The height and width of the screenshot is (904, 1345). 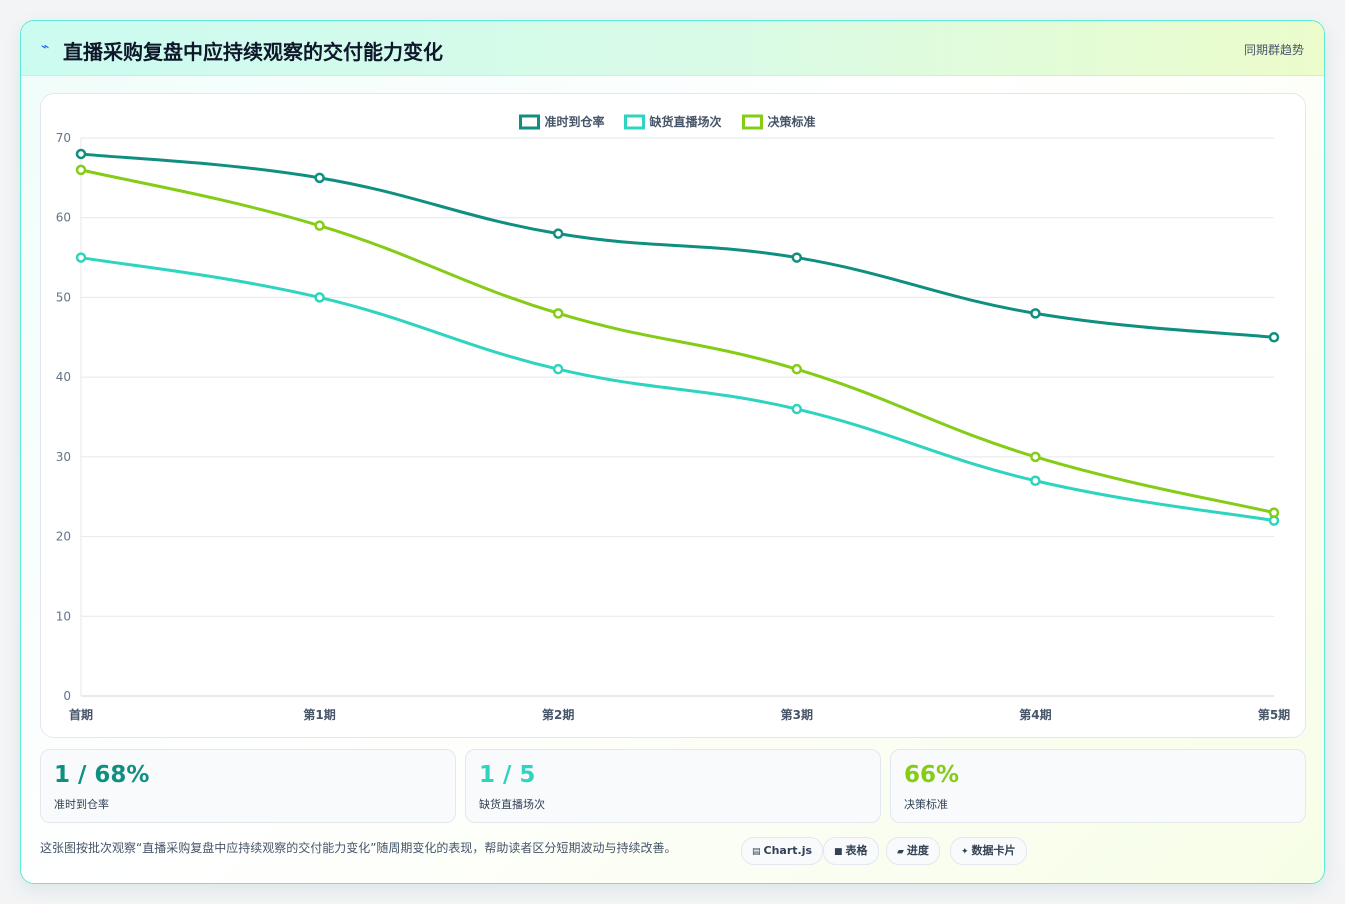 I want to click on chart-icon: ▤, so click(x=756, y=852).